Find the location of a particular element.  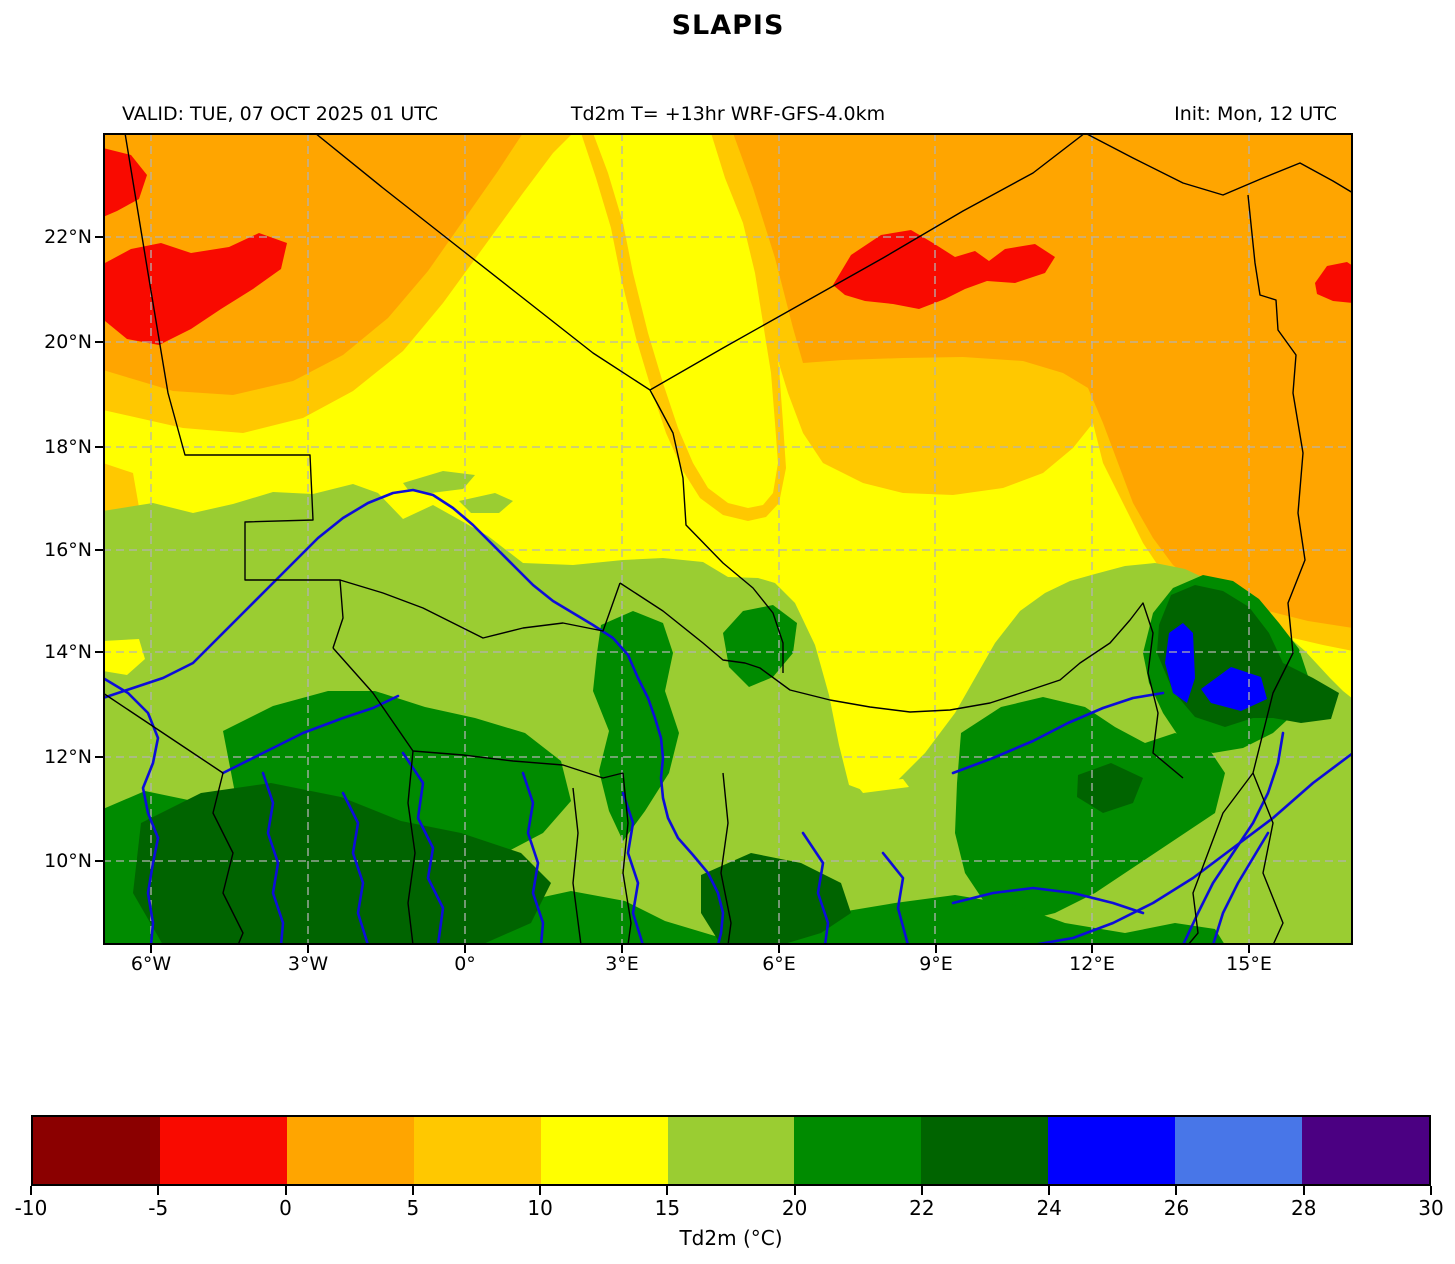

colorbar-tick-label: 15 is located at coordinates (667, 1208).